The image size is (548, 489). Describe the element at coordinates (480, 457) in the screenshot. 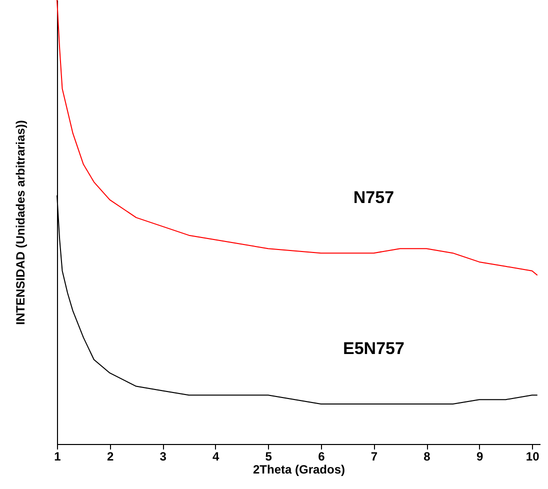

I see `x-tick-label: 9` at that location.